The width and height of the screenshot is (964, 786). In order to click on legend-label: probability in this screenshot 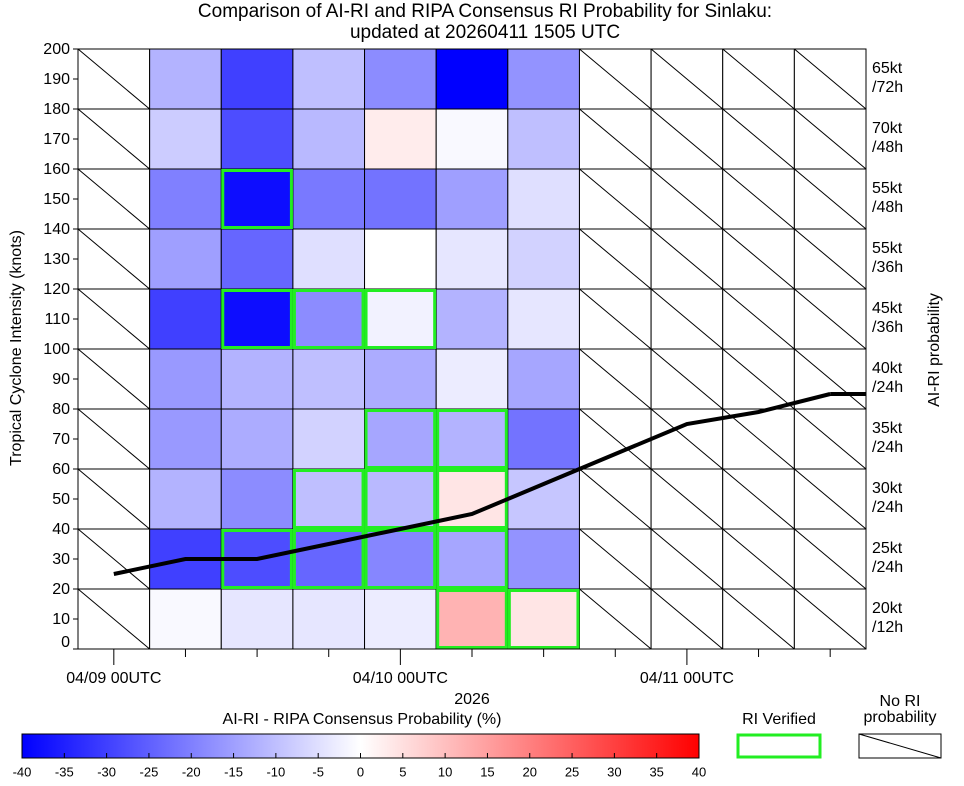, I will do `click(900, 717)`.